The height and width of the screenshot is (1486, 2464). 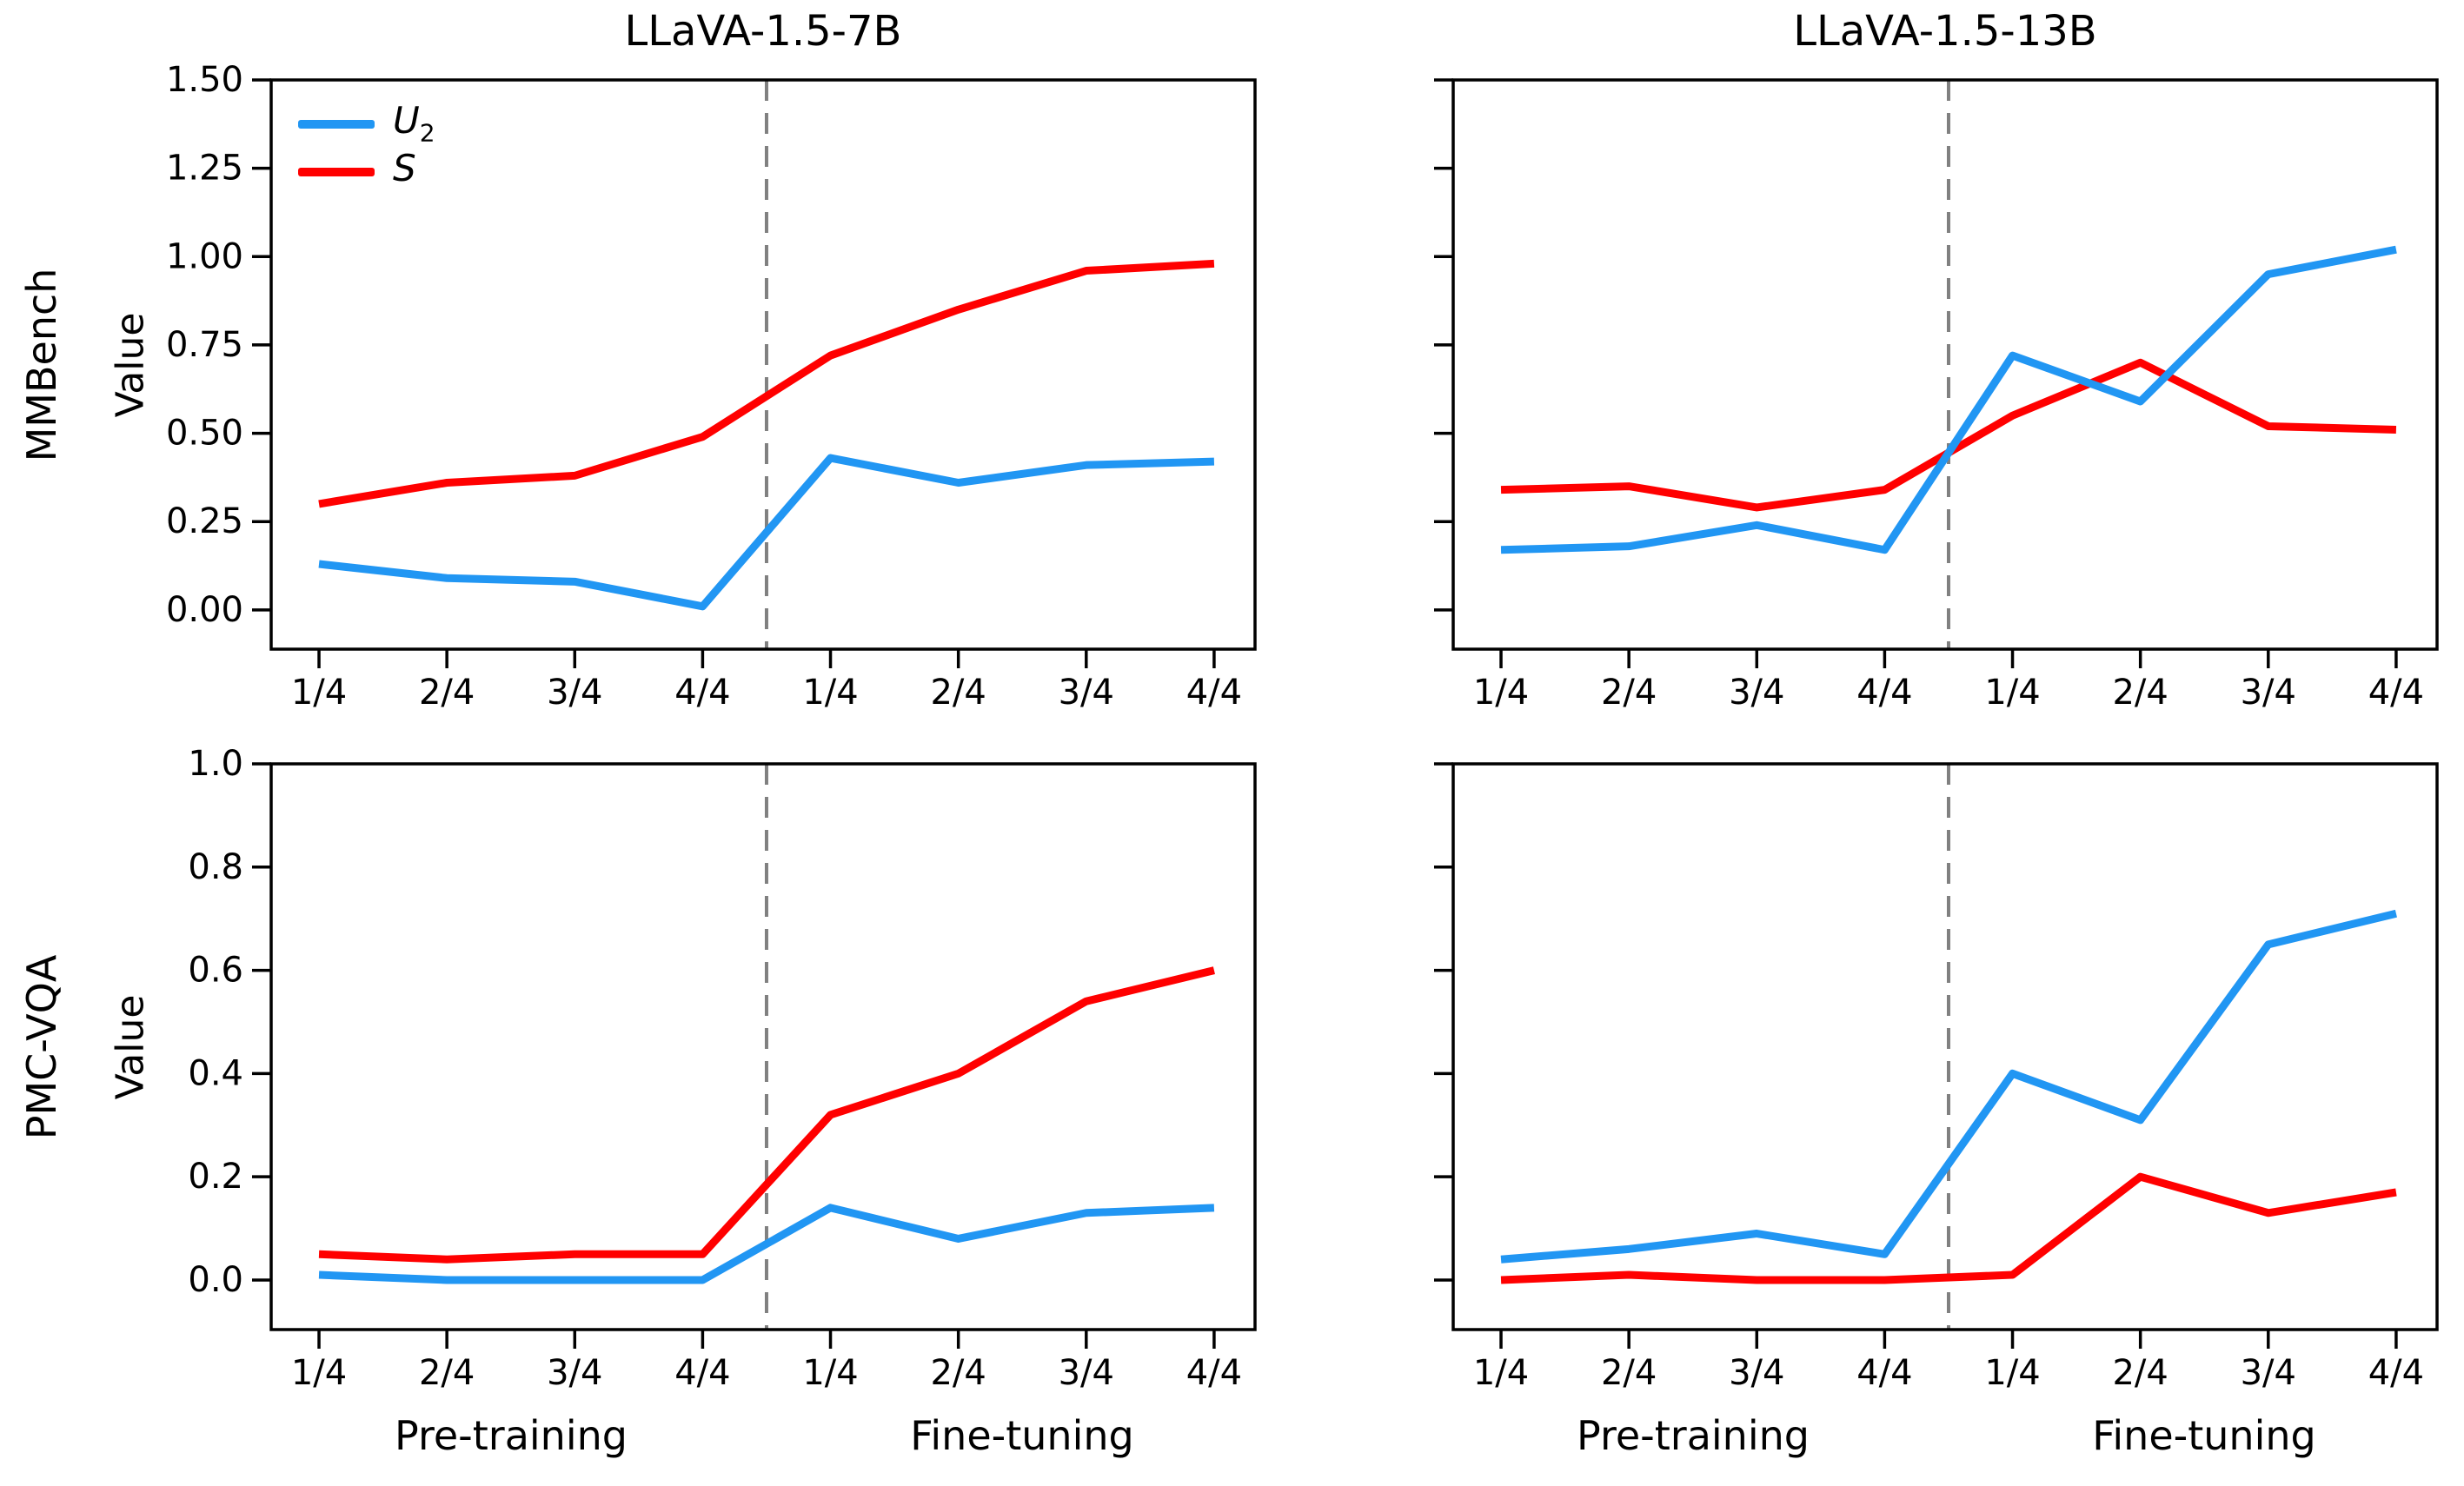 I want to click on y-tick-label: 0.0, so click(x=215, y=1280).